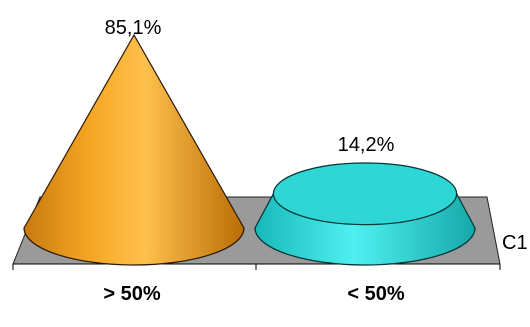 Image resolution: width=530 pixels, height=327 pixels. What do you see at coordinates (375, 294) in the screenshot?
I see `category-label-2: < 50%` at bounding box center [375, 294].